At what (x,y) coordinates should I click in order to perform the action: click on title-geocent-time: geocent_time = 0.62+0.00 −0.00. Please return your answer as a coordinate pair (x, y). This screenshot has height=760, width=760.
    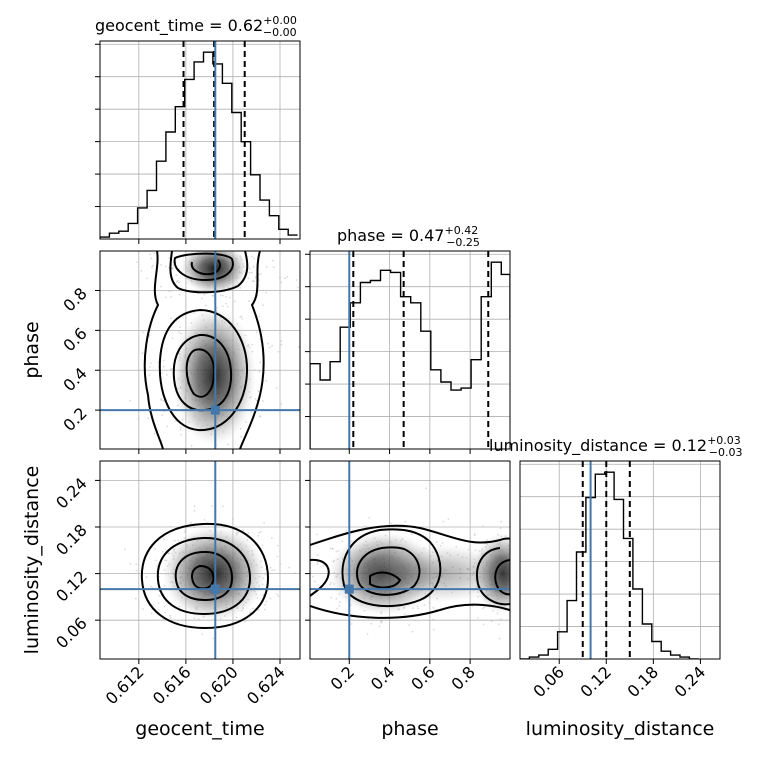
    Looking at the image, I should click on (196, 26).